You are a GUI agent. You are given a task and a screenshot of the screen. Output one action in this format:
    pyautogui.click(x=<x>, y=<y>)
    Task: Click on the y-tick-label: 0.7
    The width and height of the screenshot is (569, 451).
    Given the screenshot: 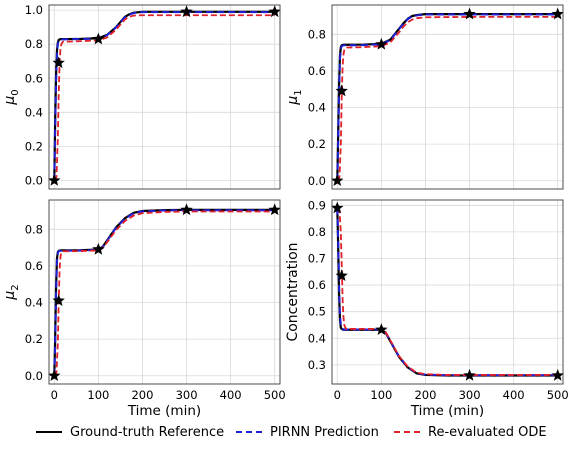 What is the action you would take?
    pyautogui.click(x=317, y=258)
    